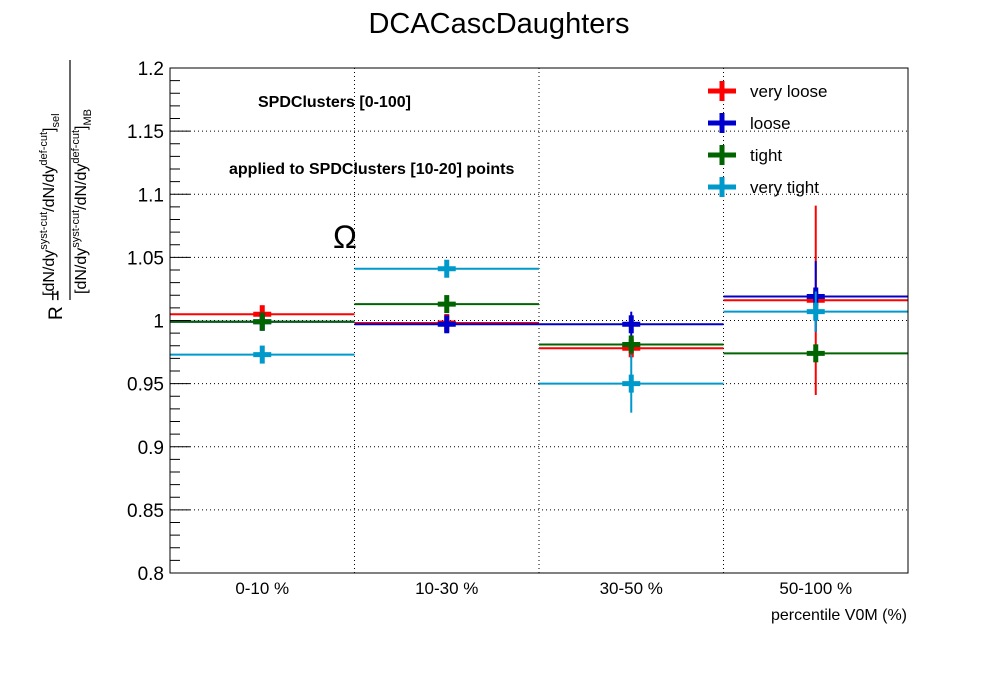 Image resolution: width=998 pixels, height=678 pixels. What do you see at coordinates (49, 130) in the screenshot?
I see `ylabel-num-close: ]` at bounding box center [49, 130].